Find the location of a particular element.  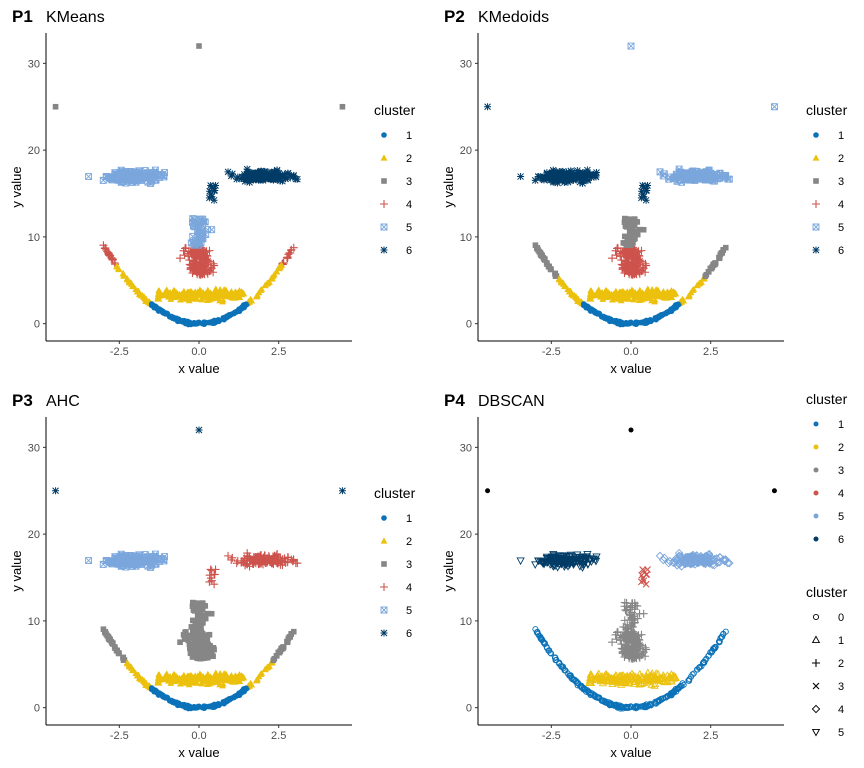

panel-title: DBSCAN is located at coordinates (511, 401).